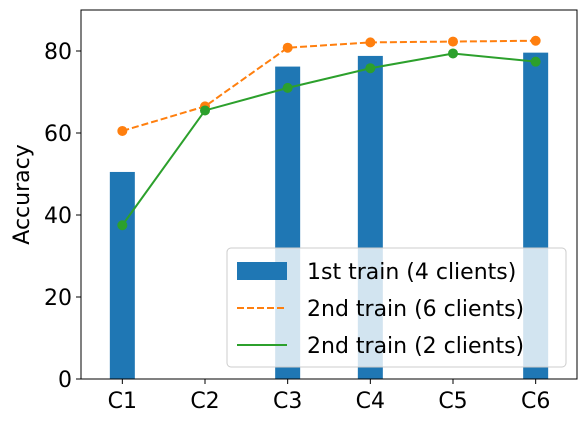 The image size is (587, 423). What do you see at coordinates (22, 194) in the screenshot?
I see `y-axis-label: Accuracy` at bounding box center [22, 194].